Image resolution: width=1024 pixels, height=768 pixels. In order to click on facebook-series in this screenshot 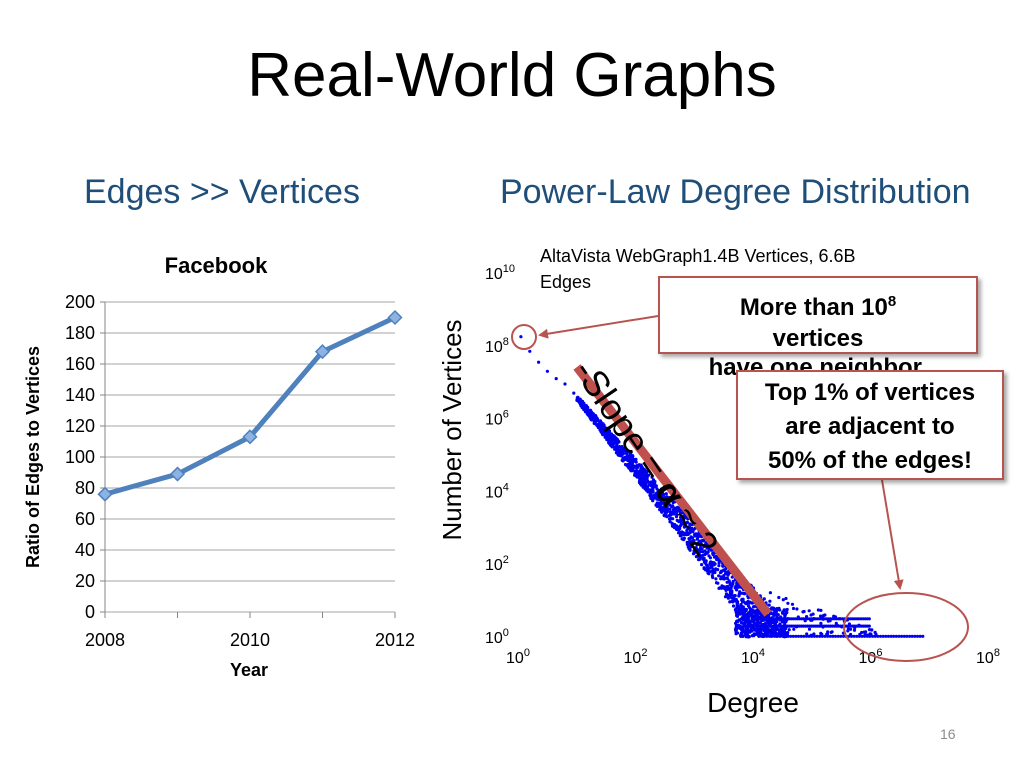, I will do `click(250, 405)`.